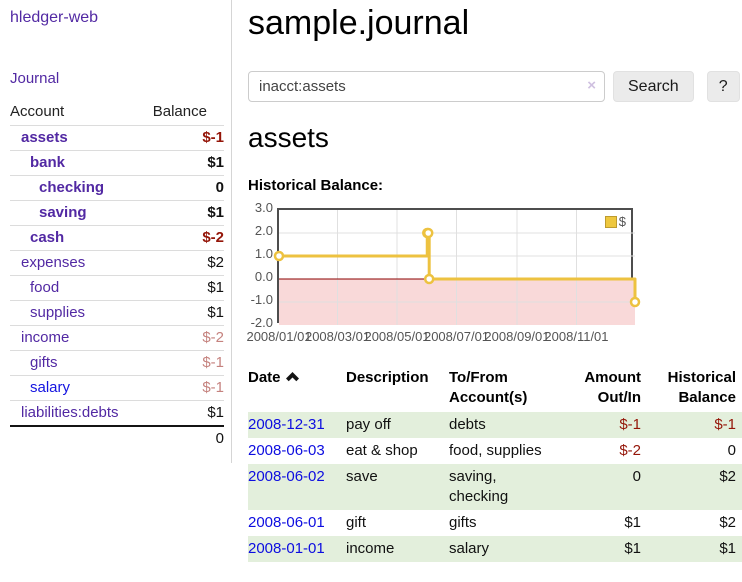 The width and height of the screenshot is (742, 582). What do you see at coordinates (286, 522) in the screenshot?
I see `txn-date-link: 2008-06-01` at bounding box center [286, 522].